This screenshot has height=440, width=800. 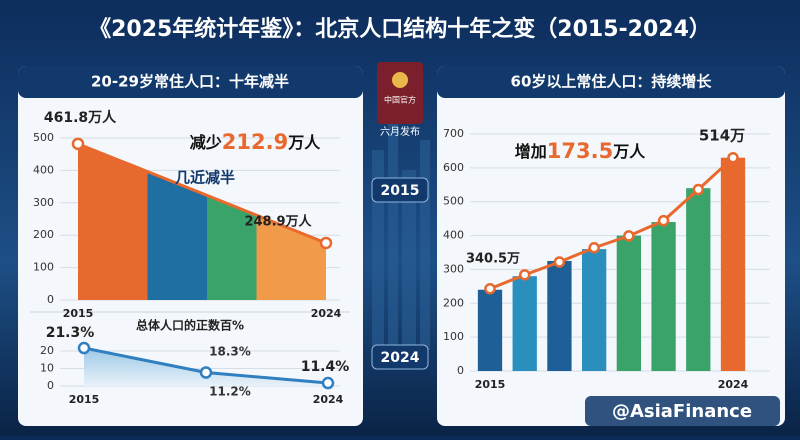 I want to click on y-tick-label: 10, so click(x=47, y=368).